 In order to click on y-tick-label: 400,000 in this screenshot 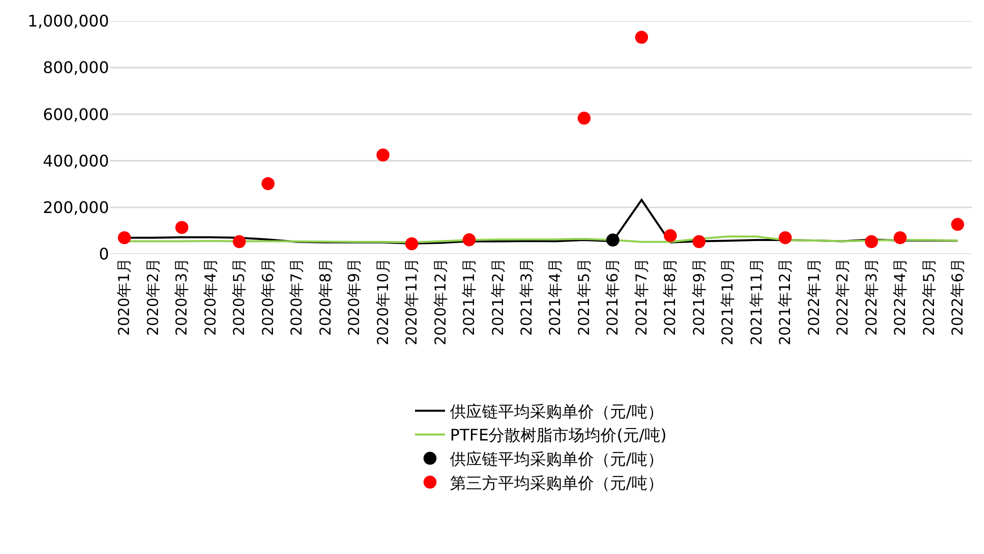, I will do `click(75, 160)`.